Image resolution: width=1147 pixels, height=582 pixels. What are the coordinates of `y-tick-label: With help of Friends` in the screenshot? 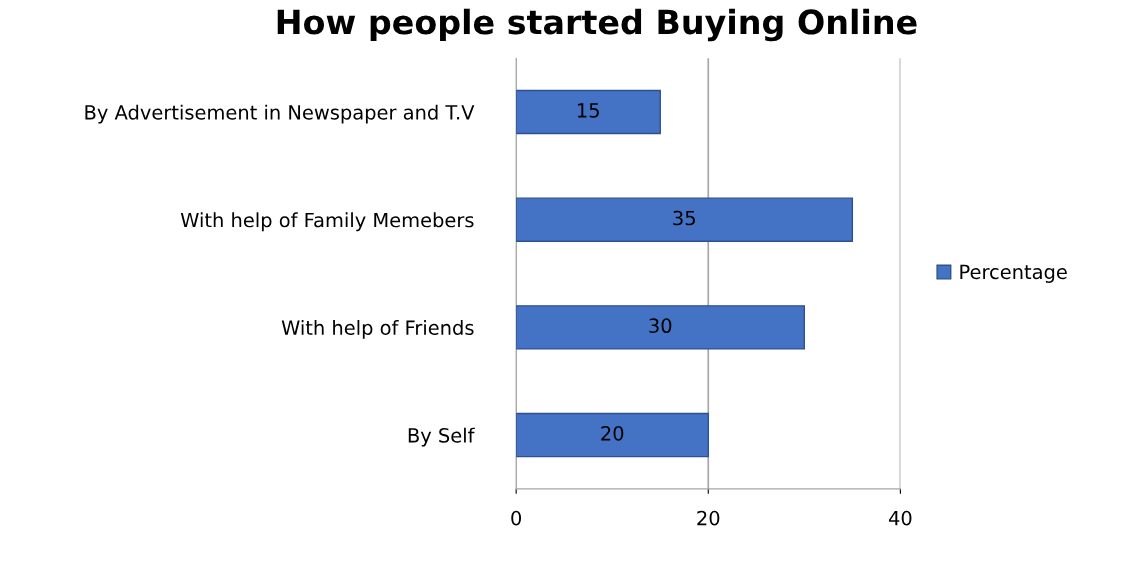 It's located at (377, 329).